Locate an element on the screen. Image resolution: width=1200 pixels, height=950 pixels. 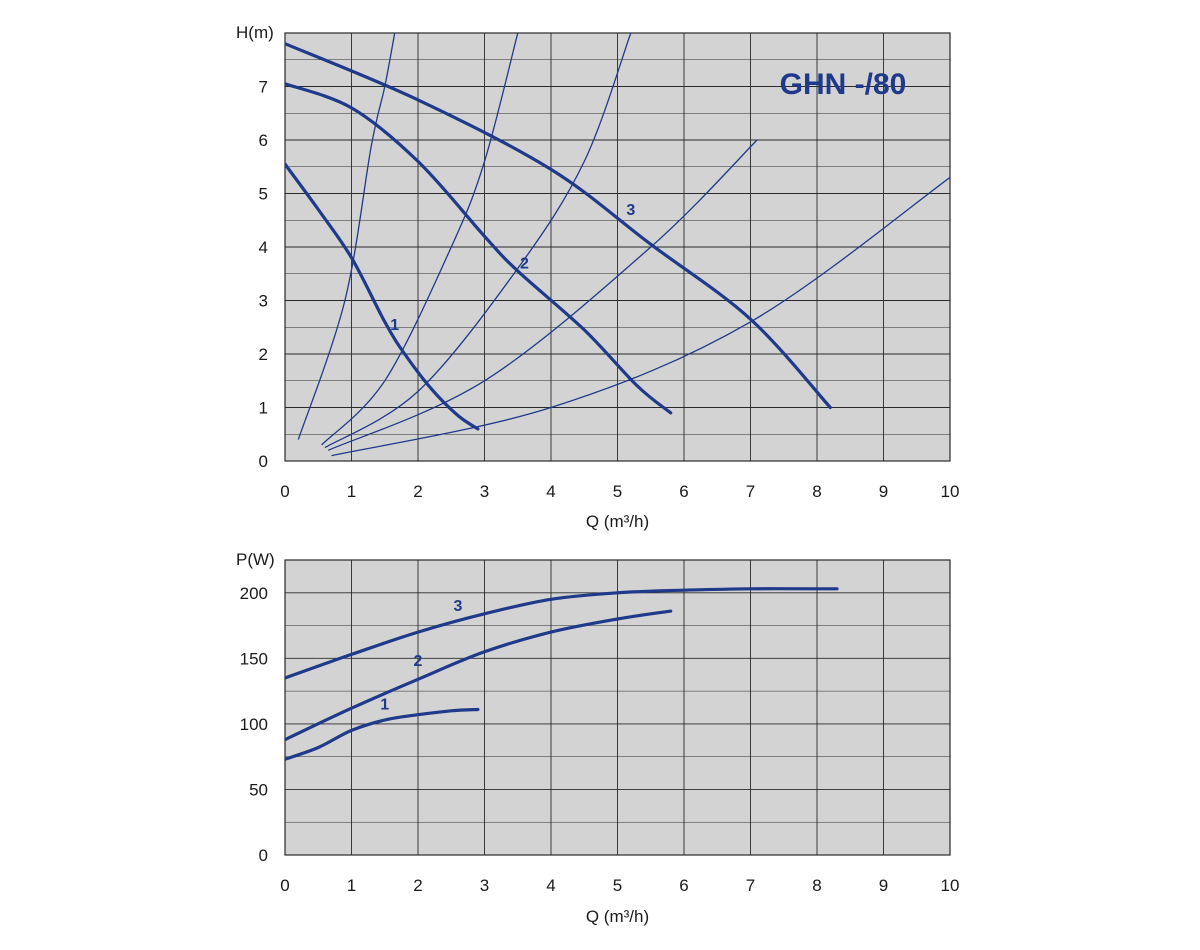
y-axis-label: P(W) is located at coordinates (255, 559).